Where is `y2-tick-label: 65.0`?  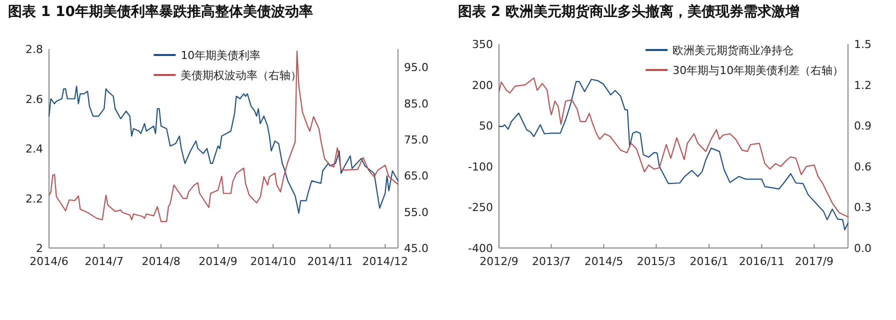 y2-tick-label: 65.0 is located at coordinates (416, 176).